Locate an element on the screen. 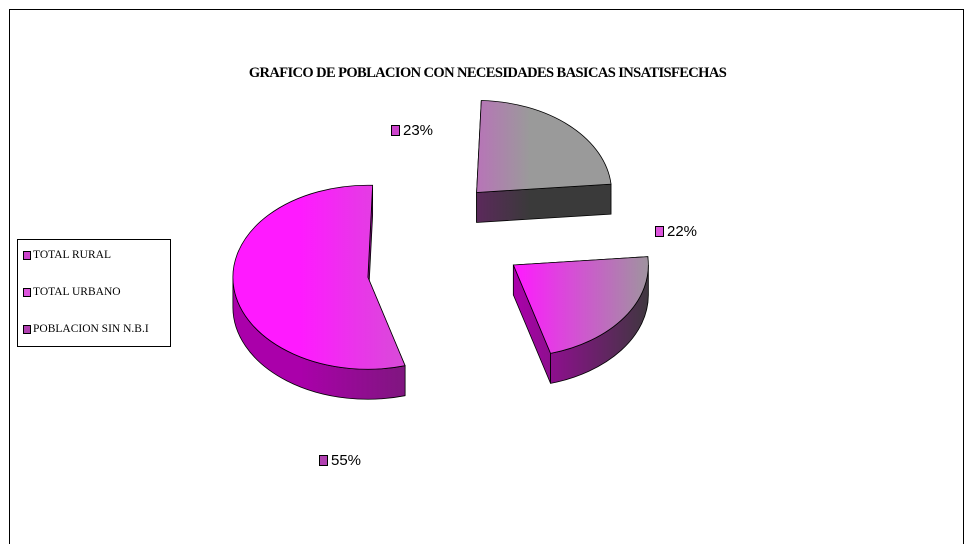 The width and height of the screenshot is (971, 545). data-label-text: 23% is located at coordinates (418, 130).